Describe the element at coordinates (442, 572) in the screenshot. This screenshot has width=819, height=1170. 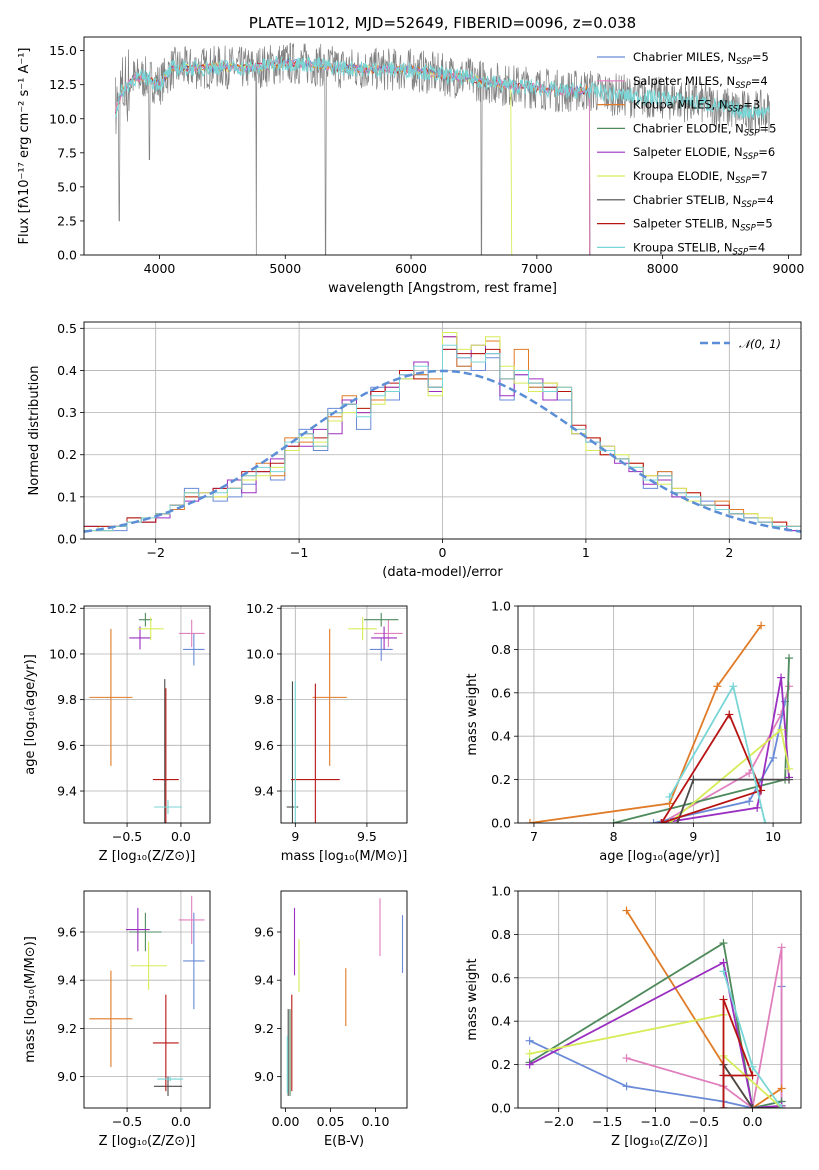
I see `x-axis-label: (data-model)/error` at that location.